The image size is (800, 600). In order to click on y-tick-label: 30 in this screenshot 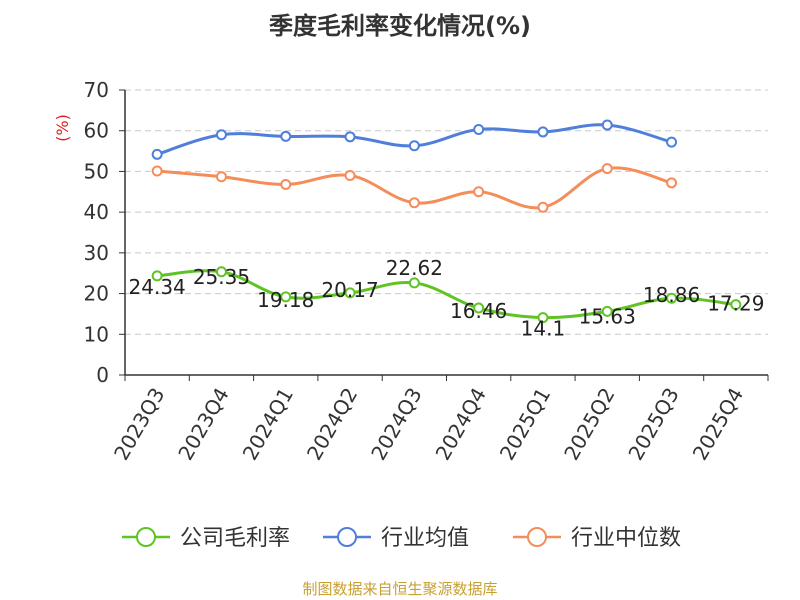, I will do `click(96, 253)`.